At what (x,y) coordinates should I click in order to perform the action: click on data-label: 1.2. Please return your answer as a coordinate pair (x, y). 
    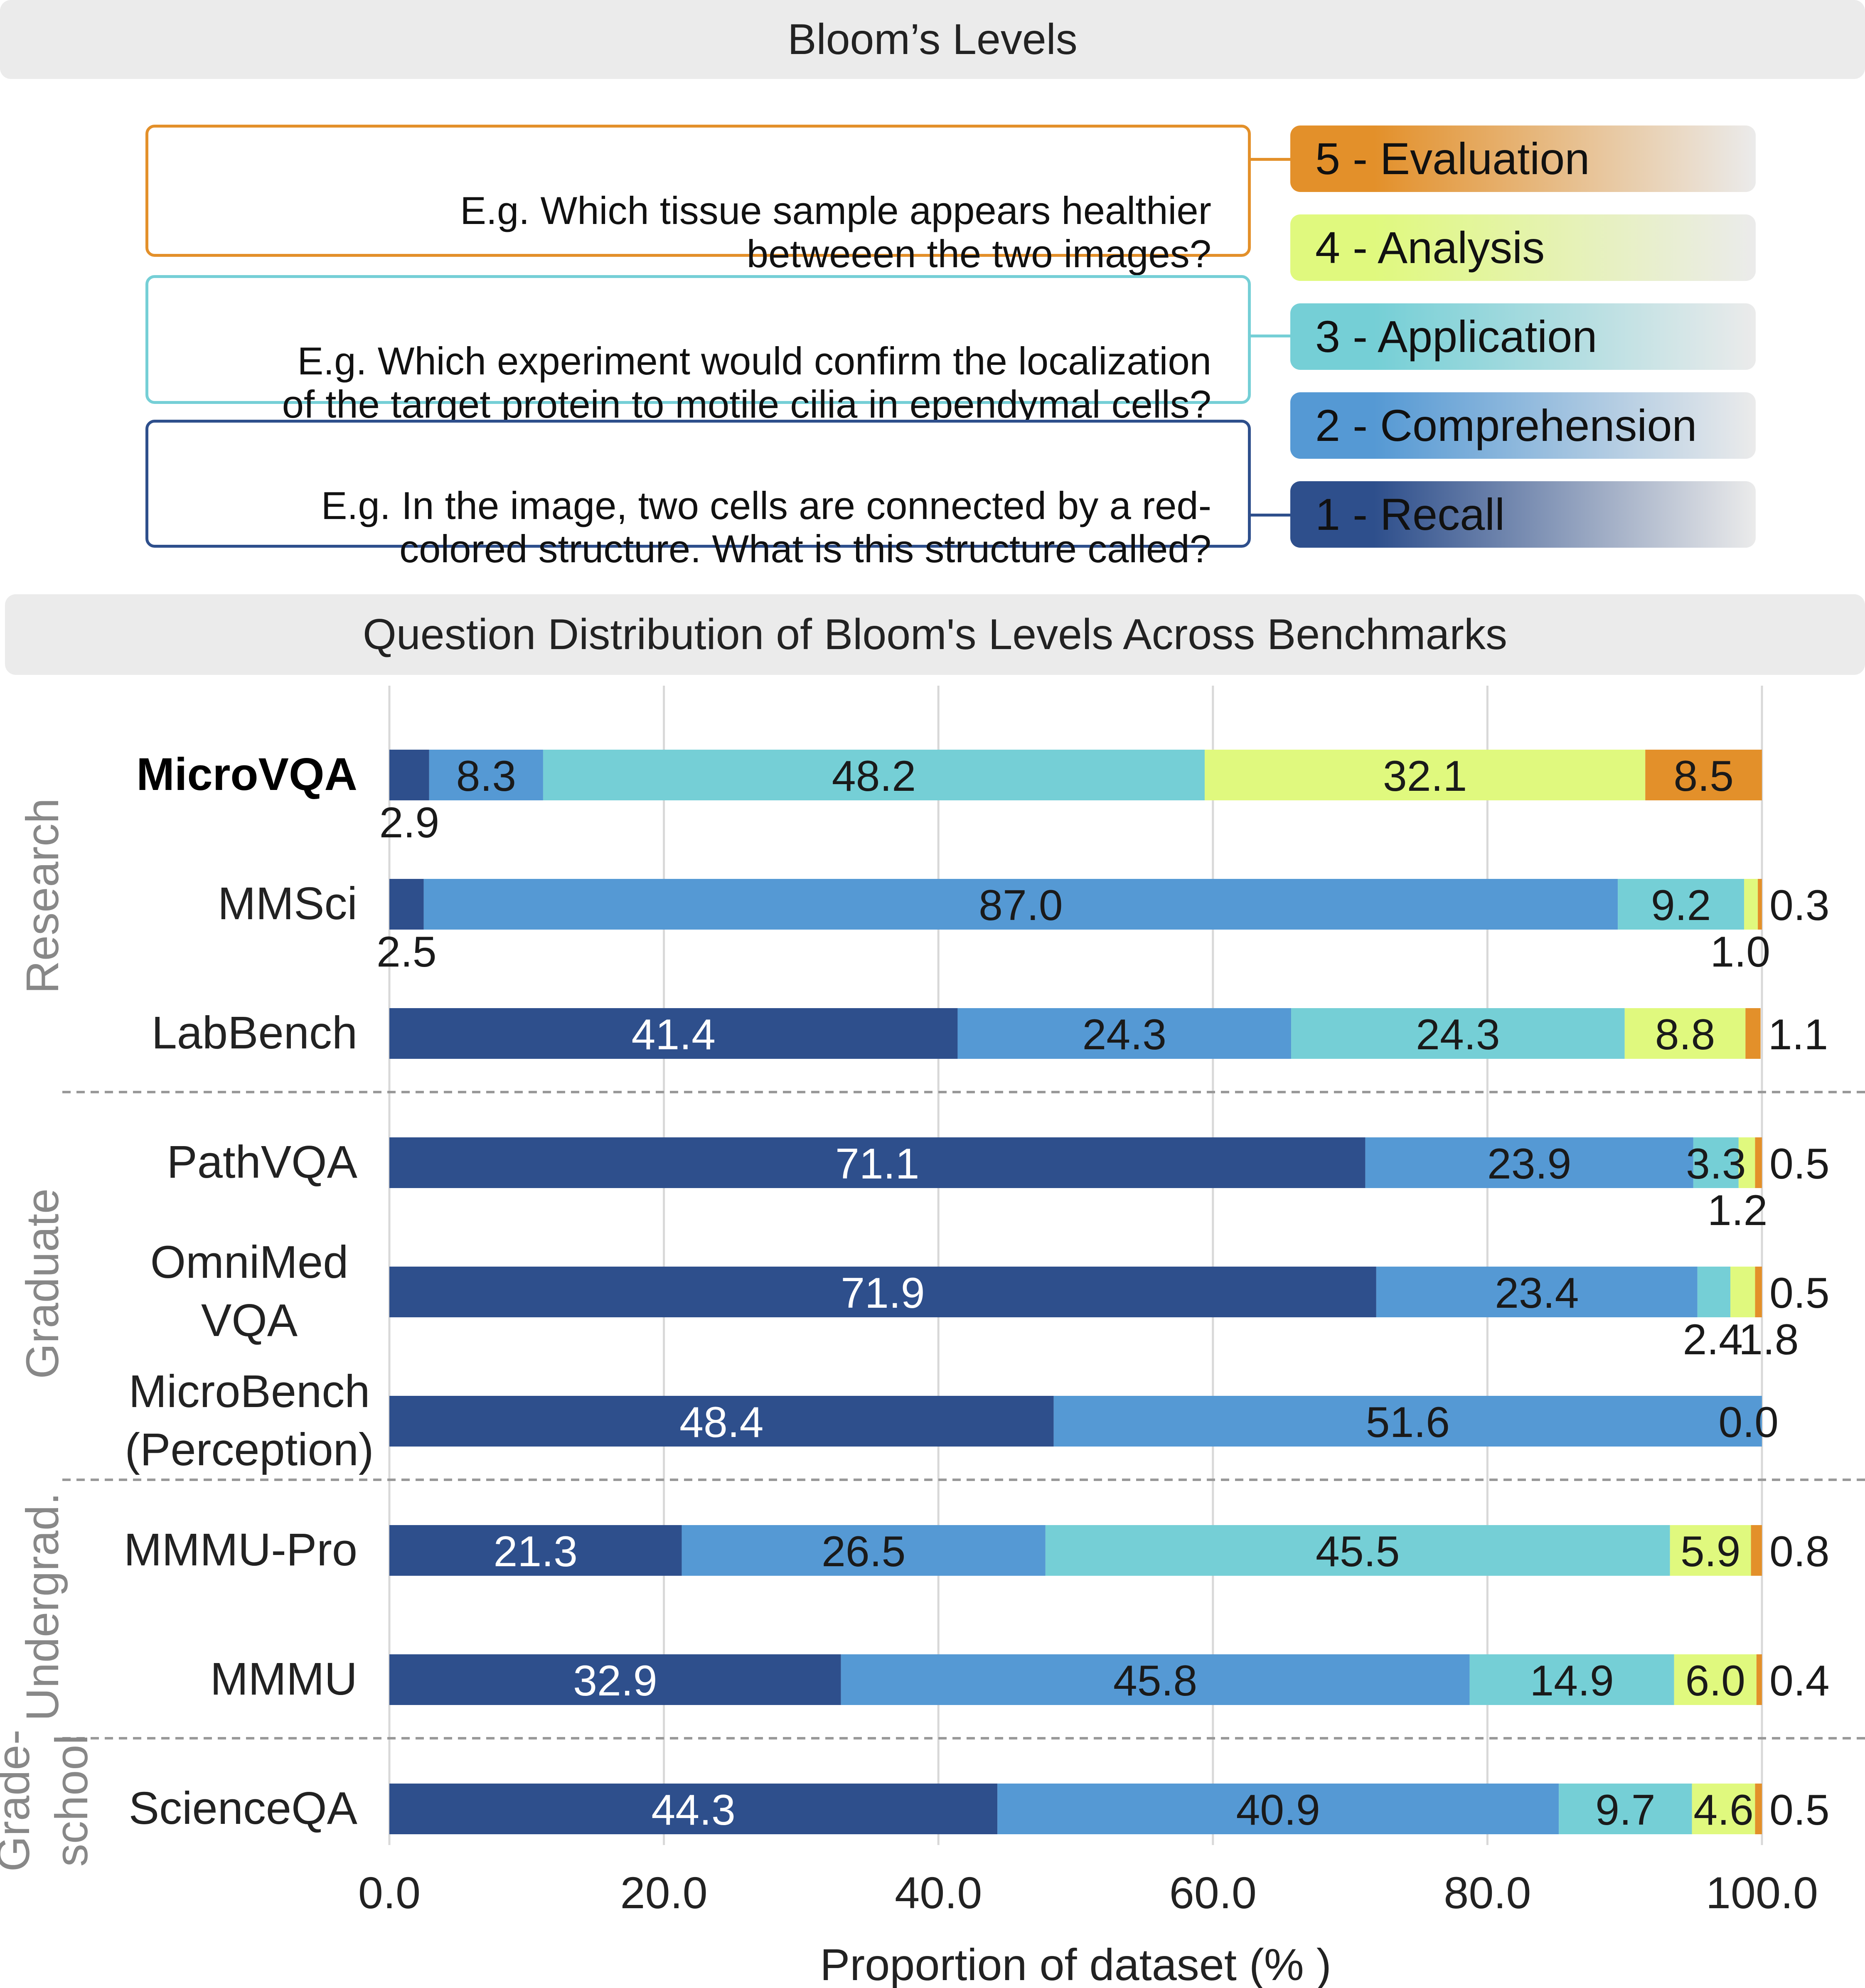
    Looking at the image, I should click on (1738, 1211).